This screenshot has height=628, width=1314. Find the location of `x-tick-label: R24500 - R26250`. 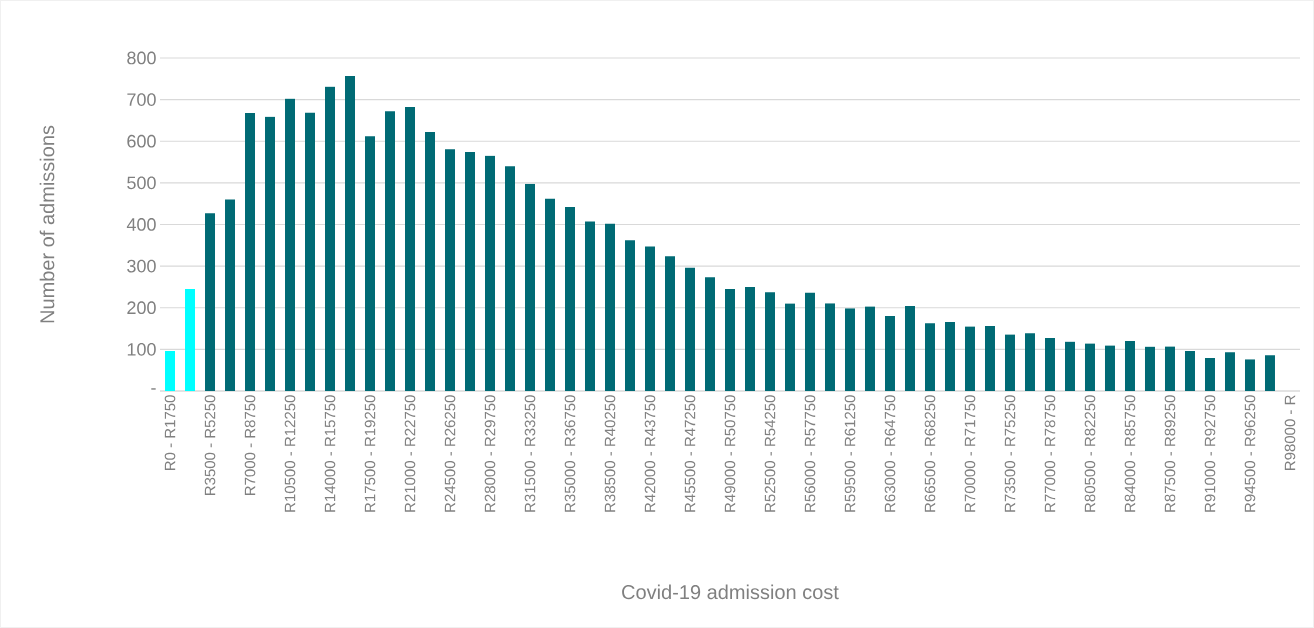

x-tick-label: R24500 - R26250 is located at coordinates (450, 453).